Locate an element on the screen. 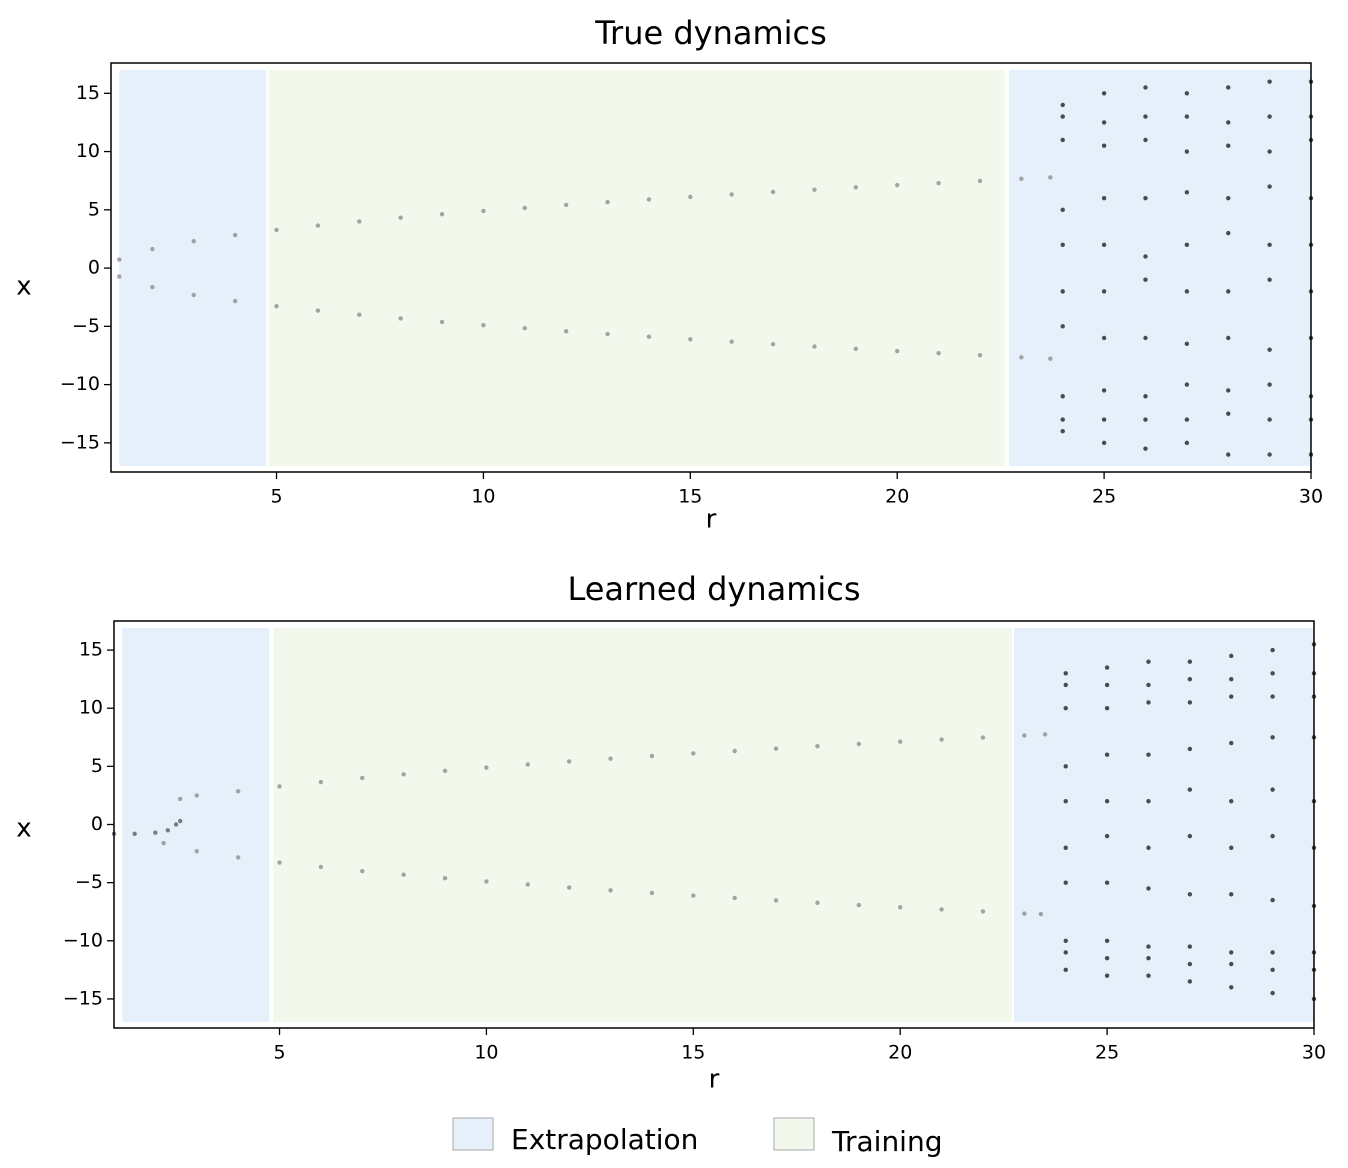 The height and width of the screenshot is (1168, 1348). chart-title: True dynamics is located at coordinates (710, 33).